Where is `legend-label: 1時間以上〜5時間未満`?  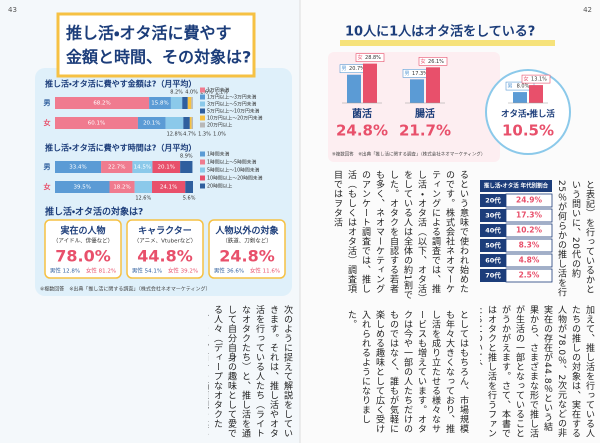
legend-label: 1時間以上〜5時間未満 is located at coordinates (231, 162).